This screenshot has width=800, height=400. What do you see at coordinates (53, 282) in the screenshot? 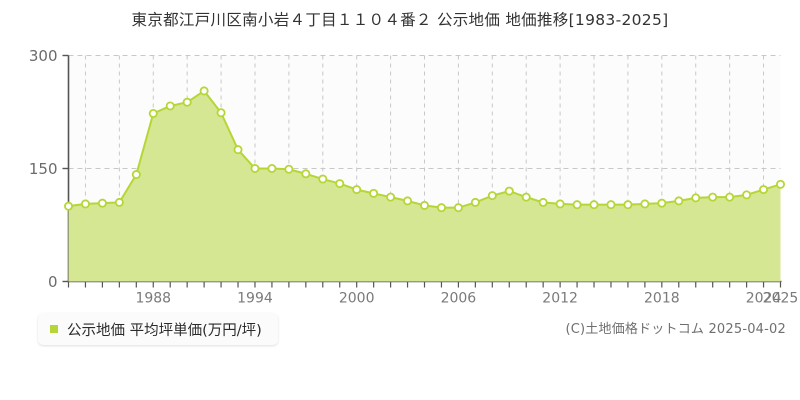
I see `tick-label-y: 0` at bounding box center [53, 282].